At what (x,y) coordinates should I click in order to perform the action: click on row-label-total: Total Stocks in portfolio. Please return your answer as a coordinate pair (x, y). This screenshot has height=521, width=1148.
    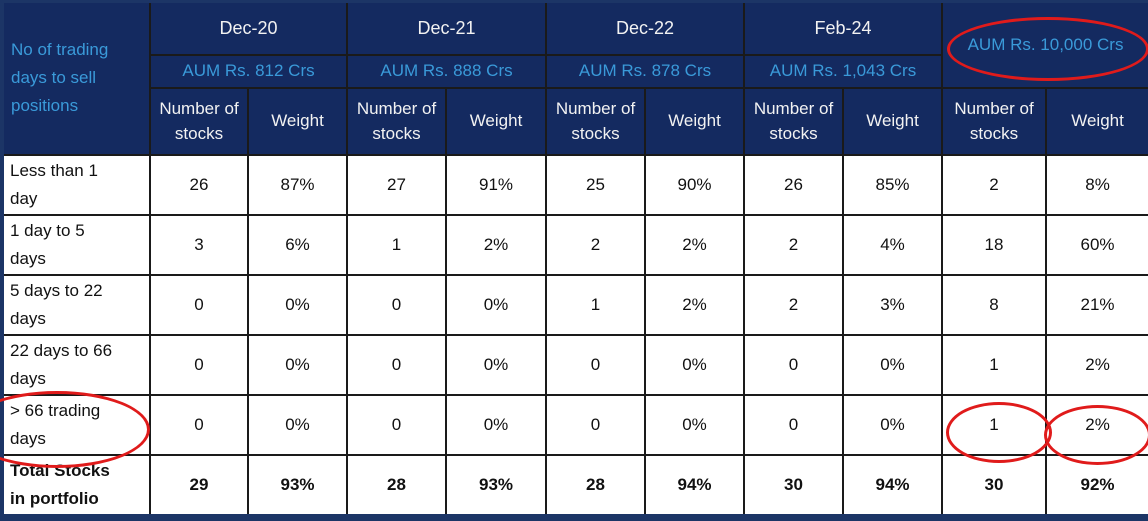
    Looking at the image, I should click on (76, 486).